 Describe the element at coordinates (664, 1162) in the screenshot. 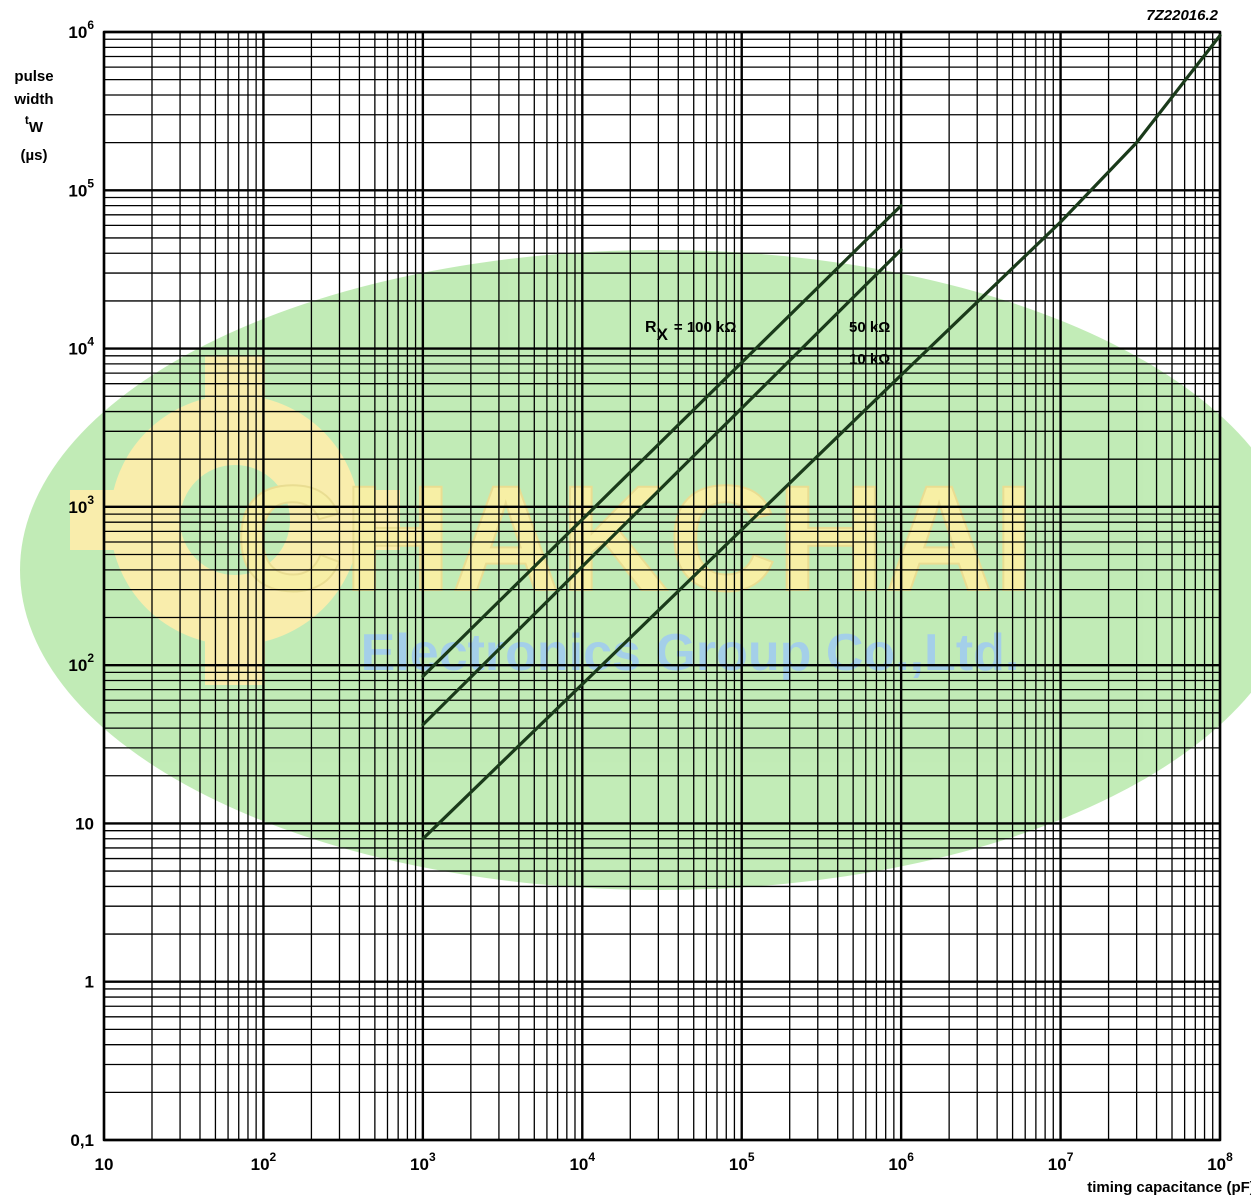

I see `x-tick-labels: 10 10² 10³ 10⁴ 10⁵ 10⁶ 10⁷ 10⁸` at that location.